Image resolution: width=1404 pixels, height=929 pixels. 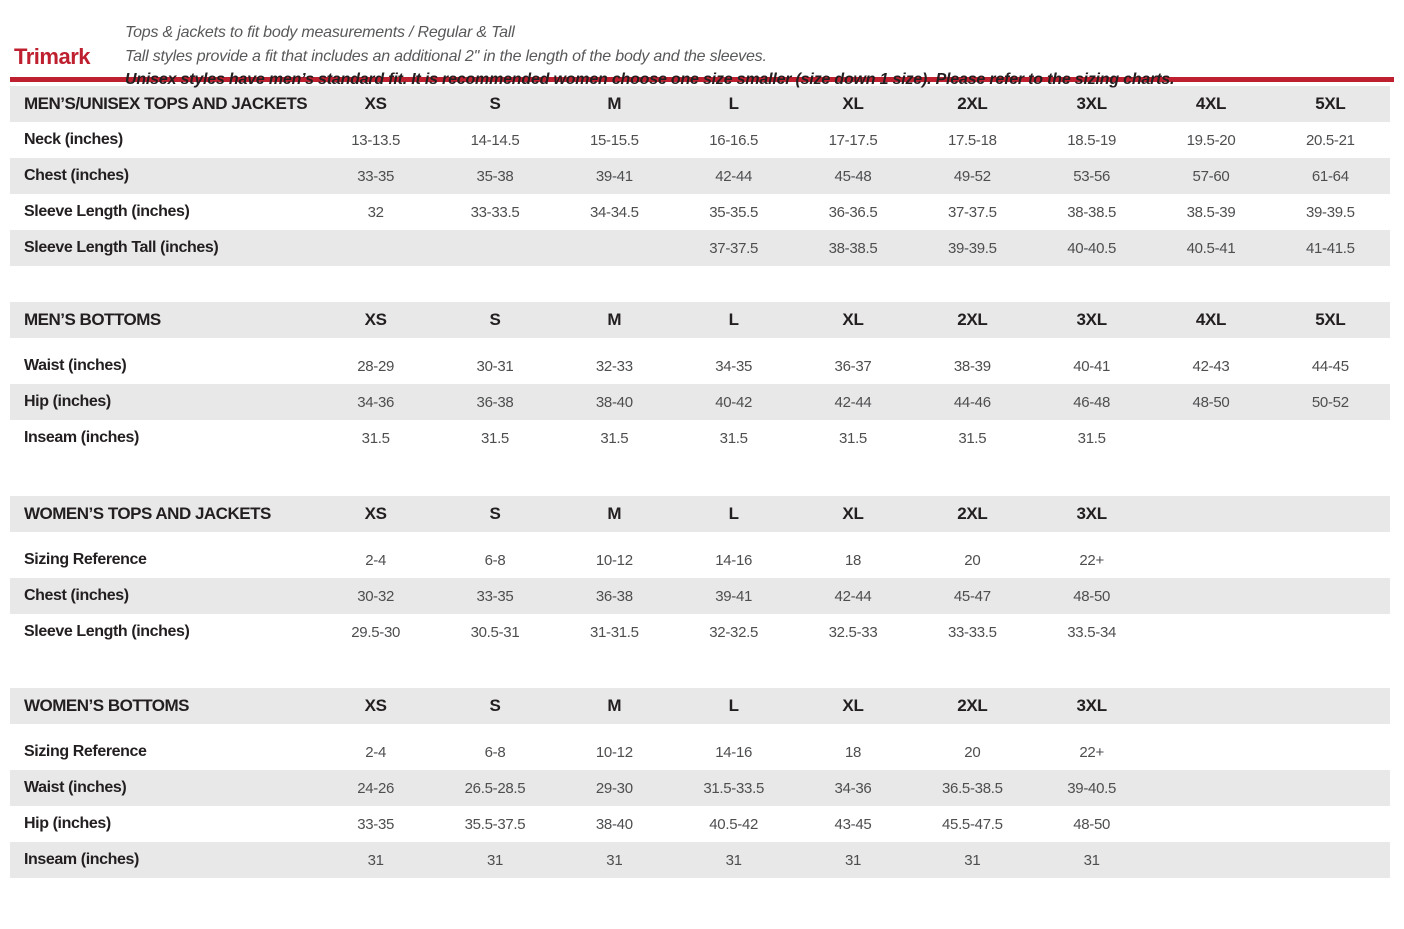 I want to click on table-cell: 36-36.5, so click(x=853, y=212).